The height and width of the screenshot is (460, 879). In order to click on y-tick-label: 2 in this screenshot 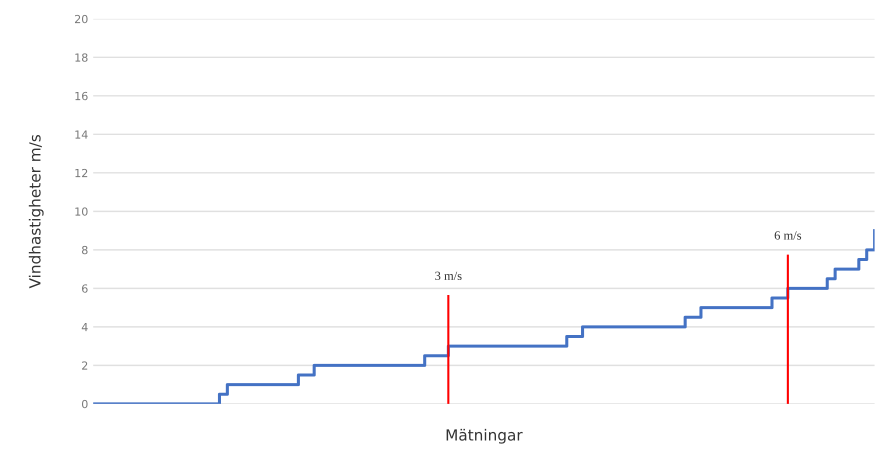, I will do `click(85, 365)`.